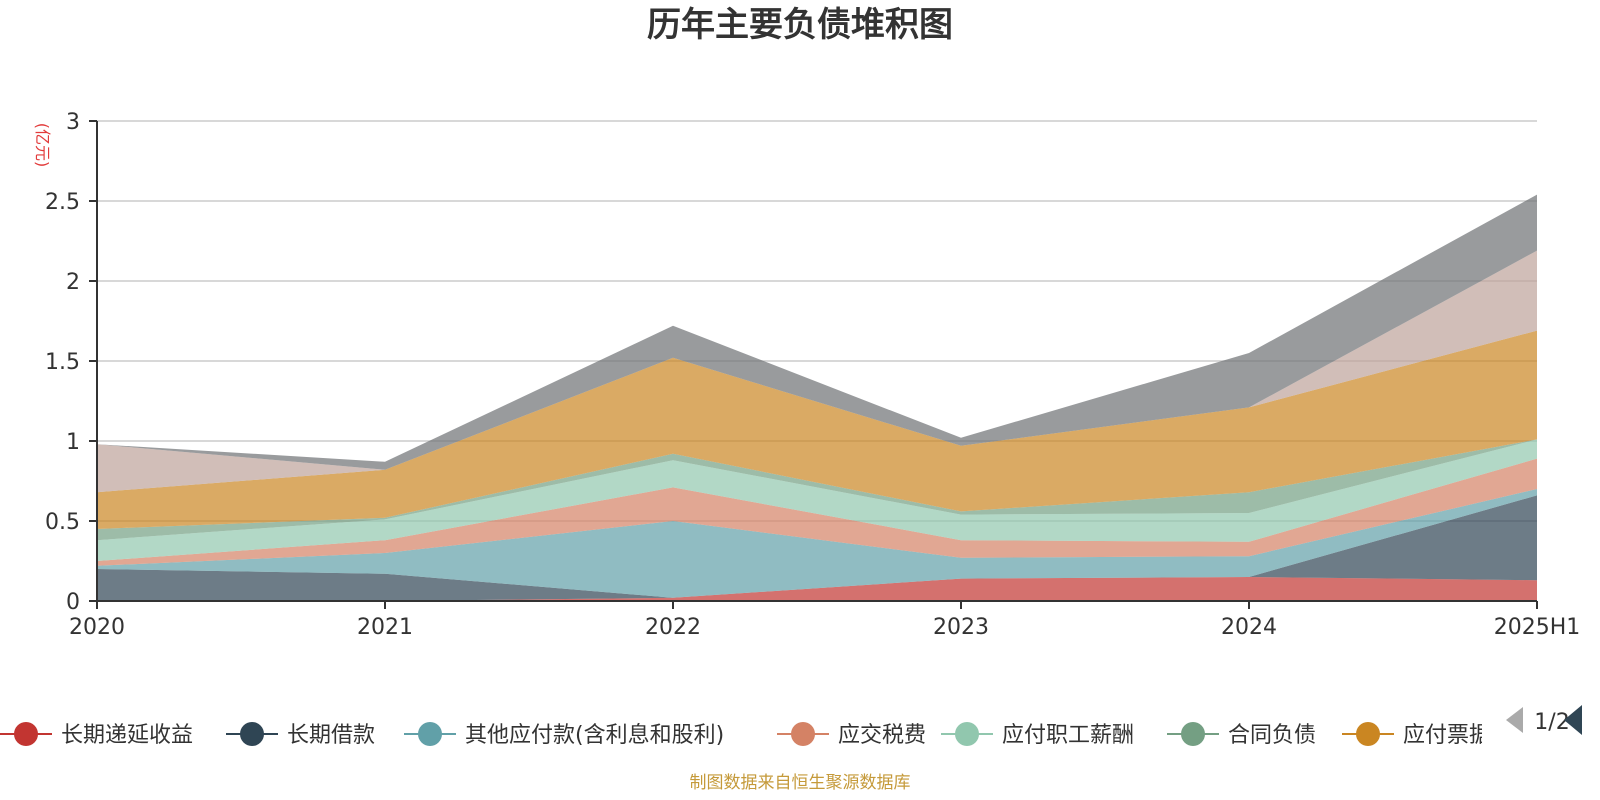 The width and height of the screenshot is (1600, 800). I want to click on legend-label: 长期借款, so click(331, 735).